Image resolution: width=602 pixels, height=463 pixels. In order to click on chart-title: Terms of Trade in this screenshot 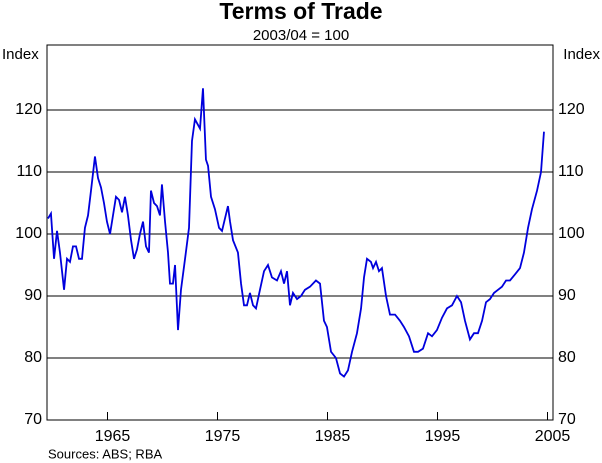, I will do `click(300, 12)`.